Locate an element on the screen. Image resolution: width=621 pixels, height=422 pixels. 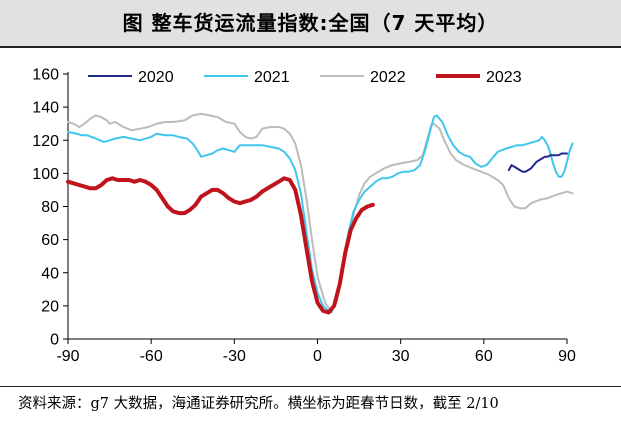
series-line-2020 is located at coordinates (537, 162).